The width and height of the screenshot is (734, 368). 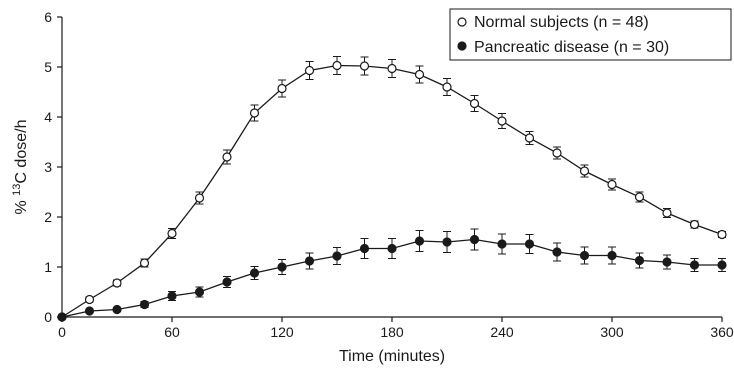 What do you see at coordinates (462, 46) in the screenshot?
I see `legend-marker-pancreatic` at bounding box center [462, 46].